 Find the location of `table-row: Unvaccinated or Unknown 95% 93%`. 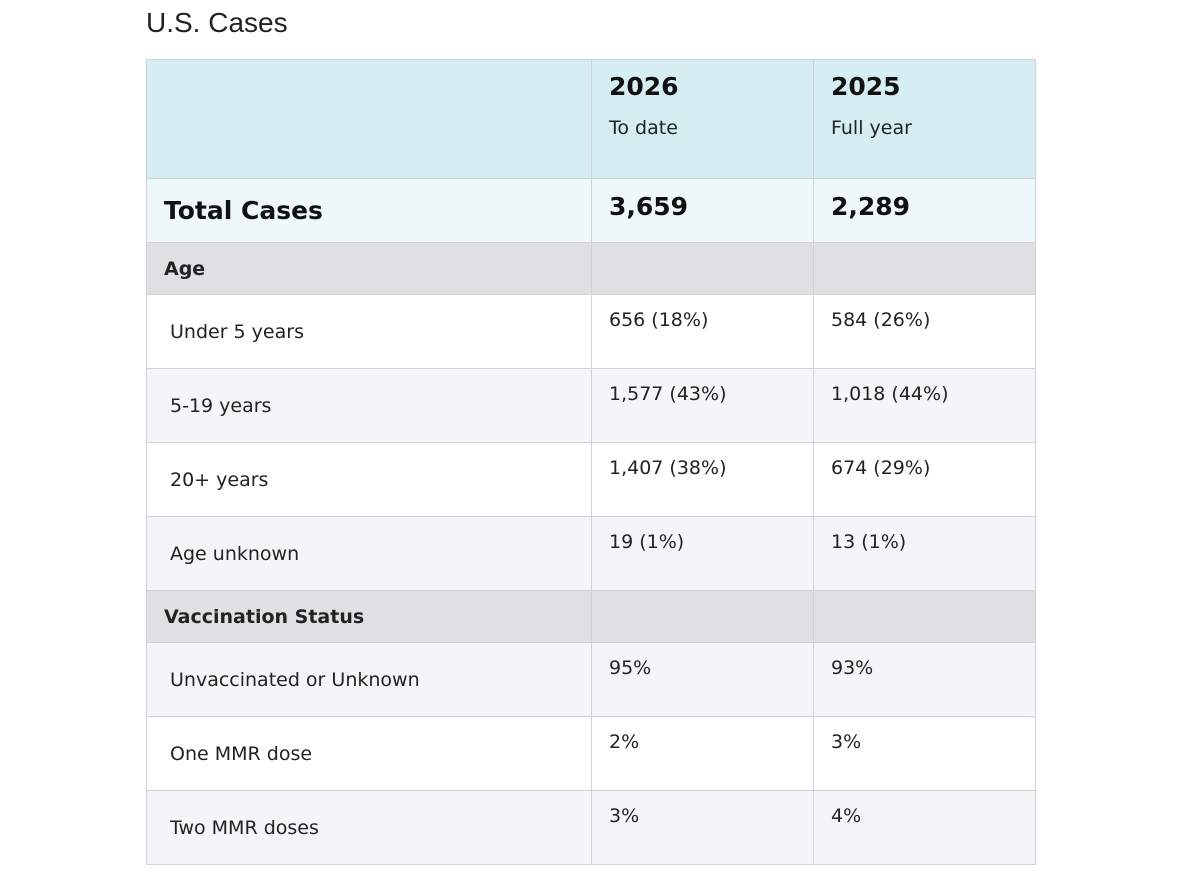

table-row: Unvaccinated or Unknown 95% 93% is located at coordinates (591, 679).